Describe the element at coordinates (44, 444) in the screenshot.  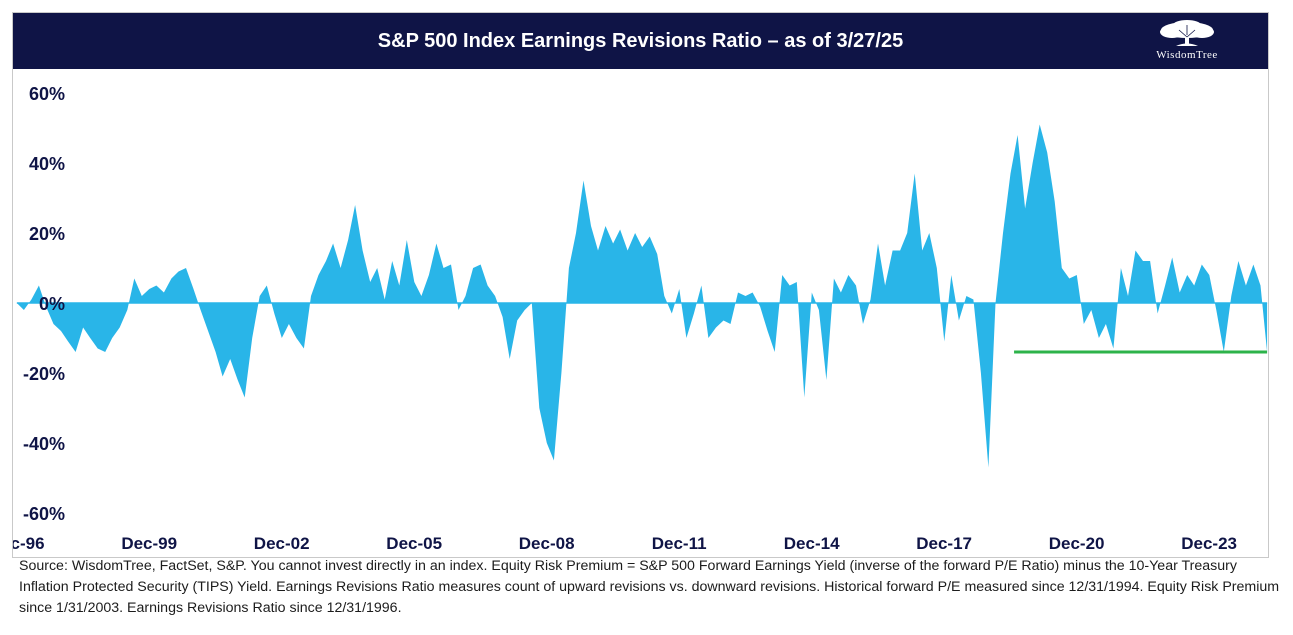
I see `y-tick-label: -40%` at that location.